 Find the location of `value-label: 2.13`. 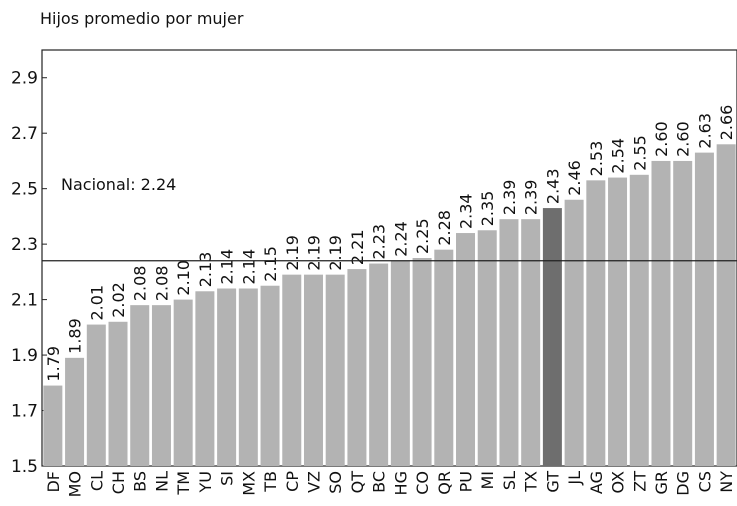

value-label: 2.13 is located at coordinates (205, 270).